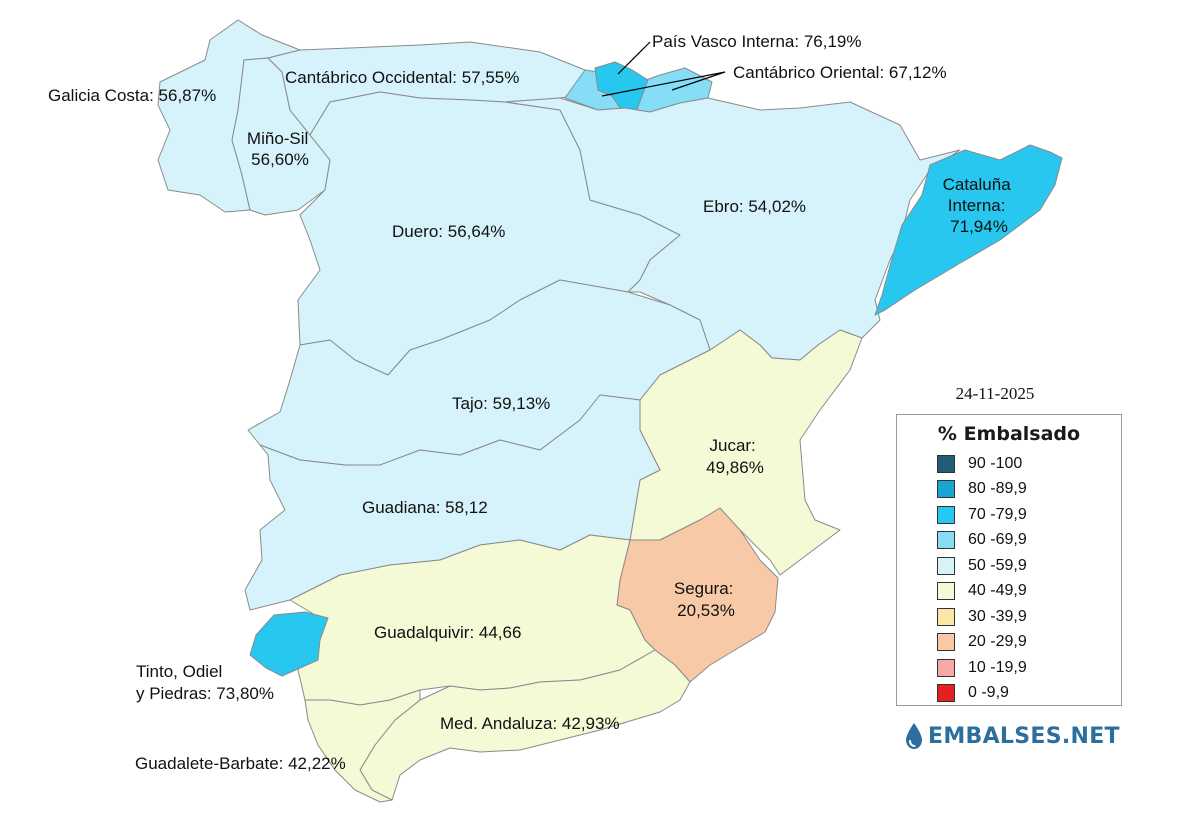 The width and height of the screenshot is (1199, 824). I want to click on label-ebro: Ebro: 54,02%, so click(754, 206).